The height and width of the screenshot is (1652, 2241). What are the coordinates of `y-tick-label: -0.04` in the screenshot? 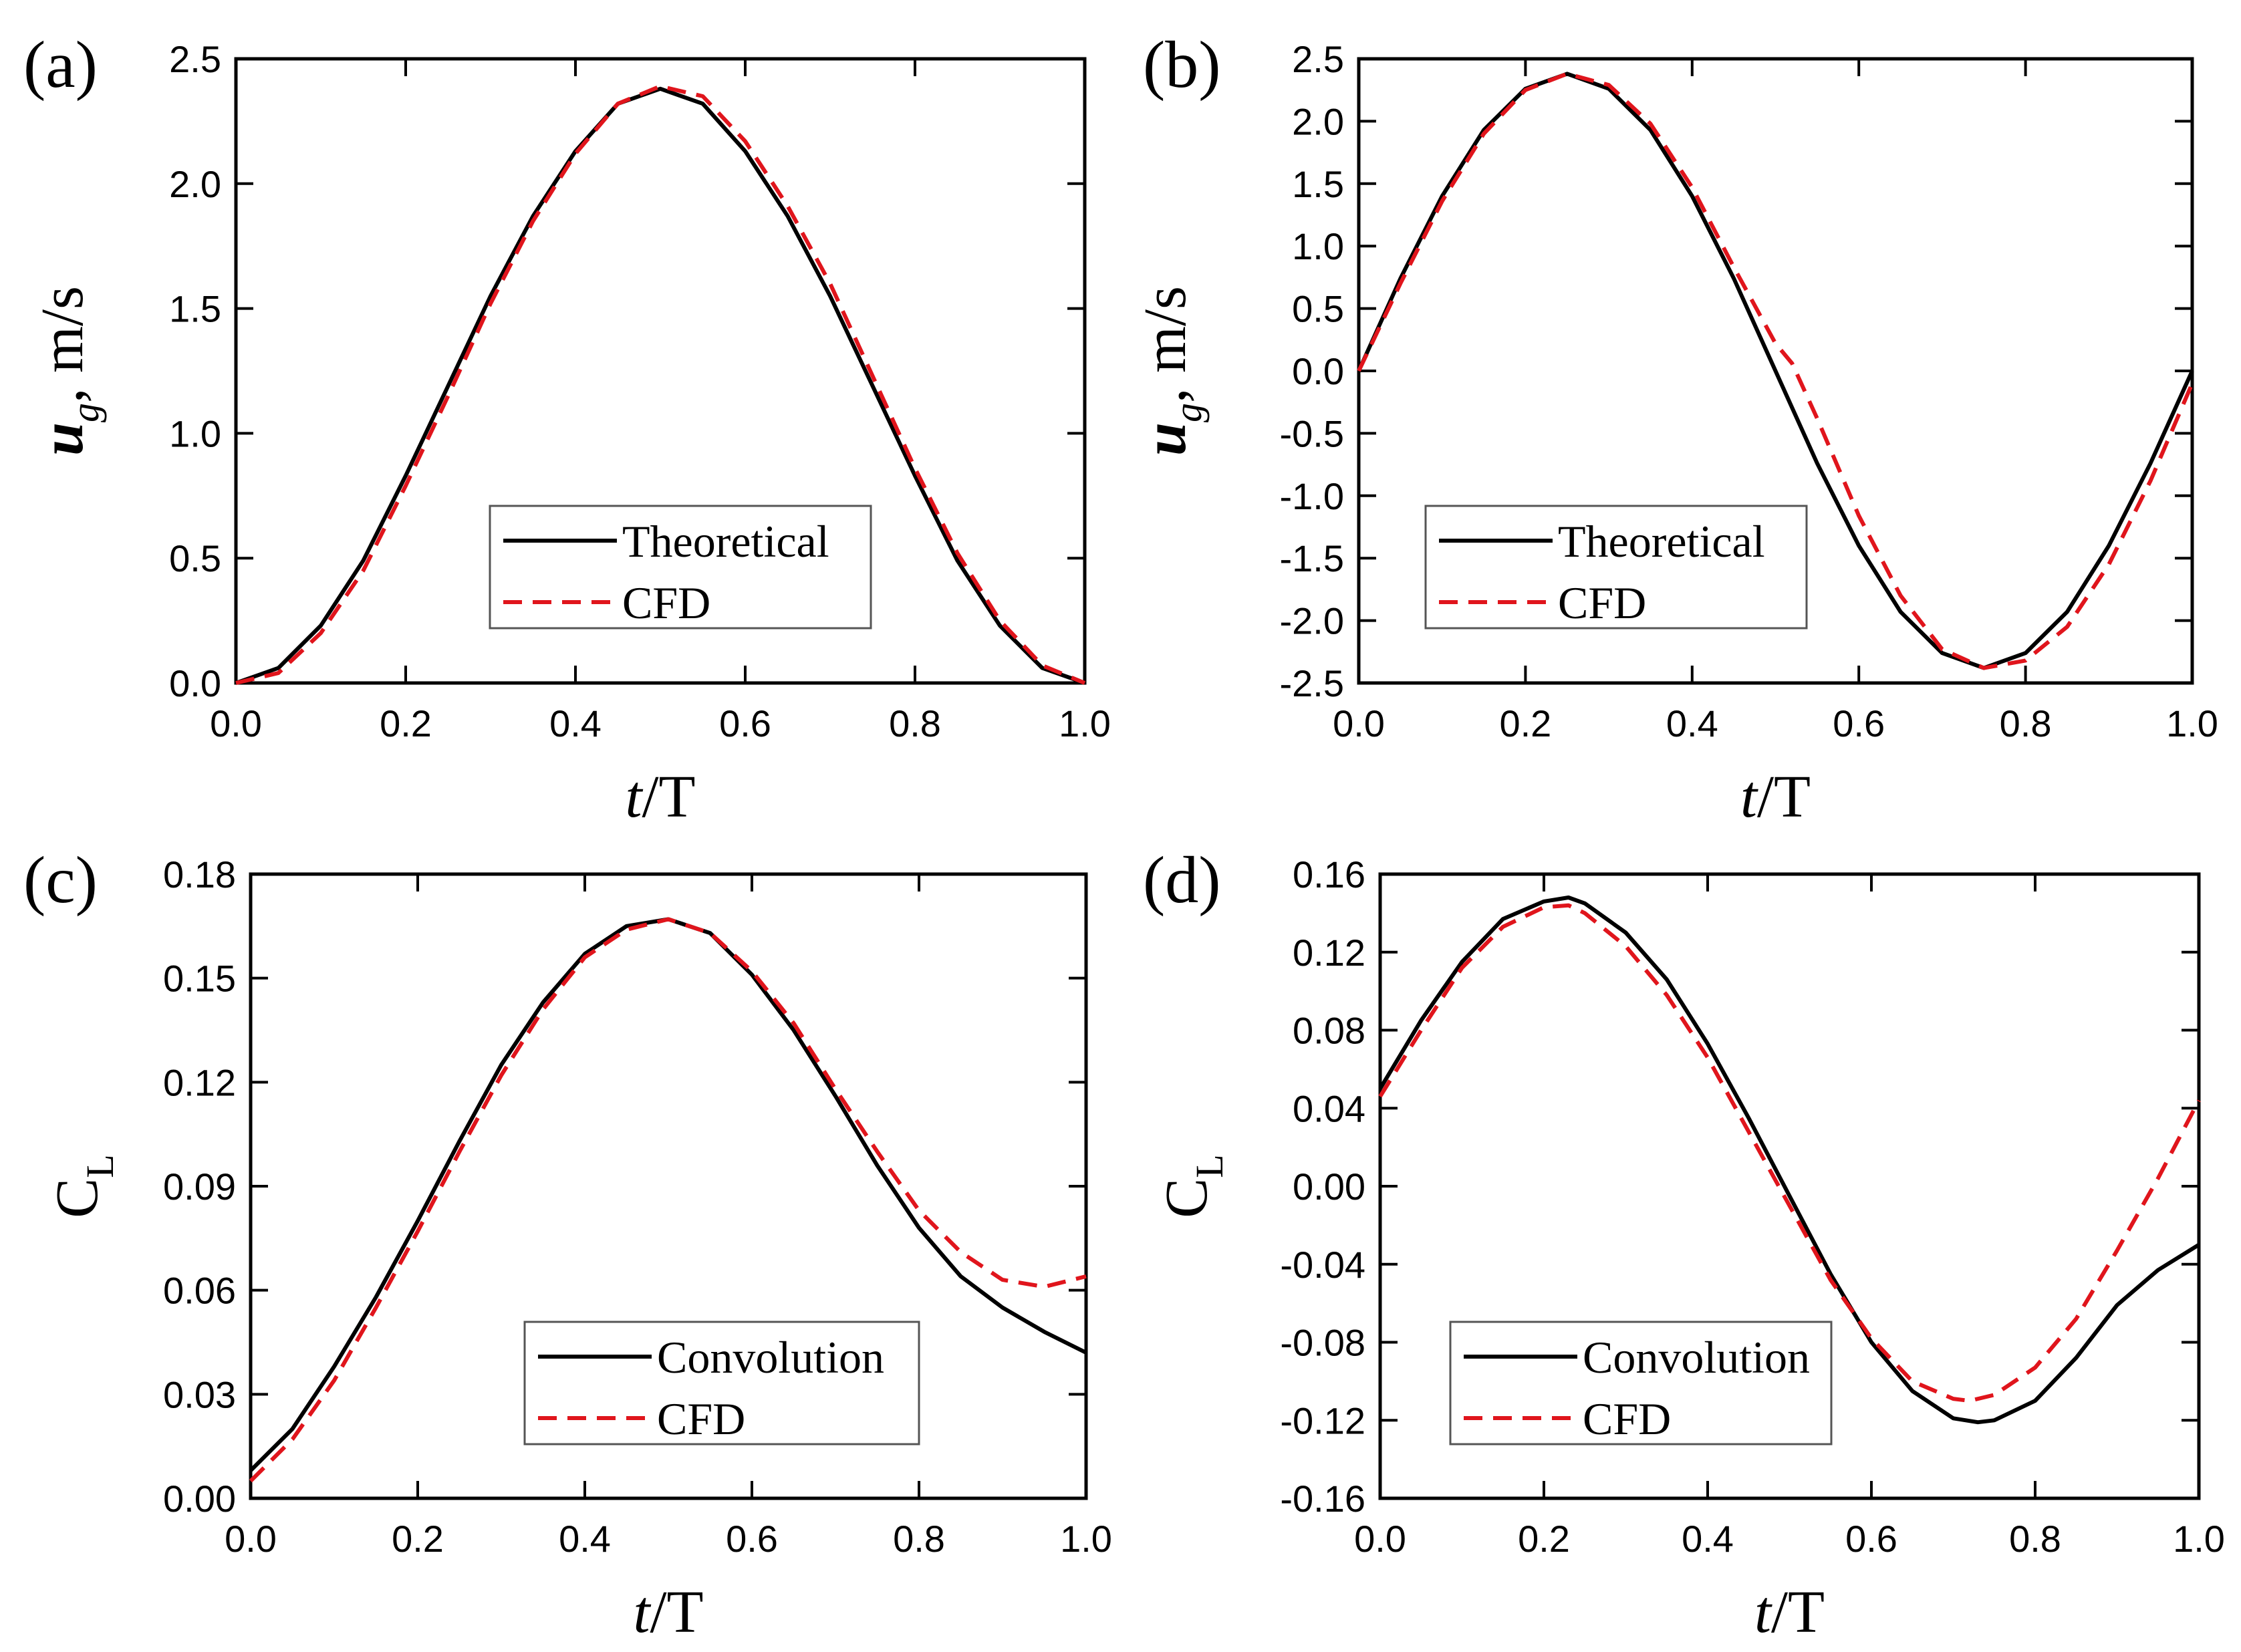 It's located at (1323, 1265).